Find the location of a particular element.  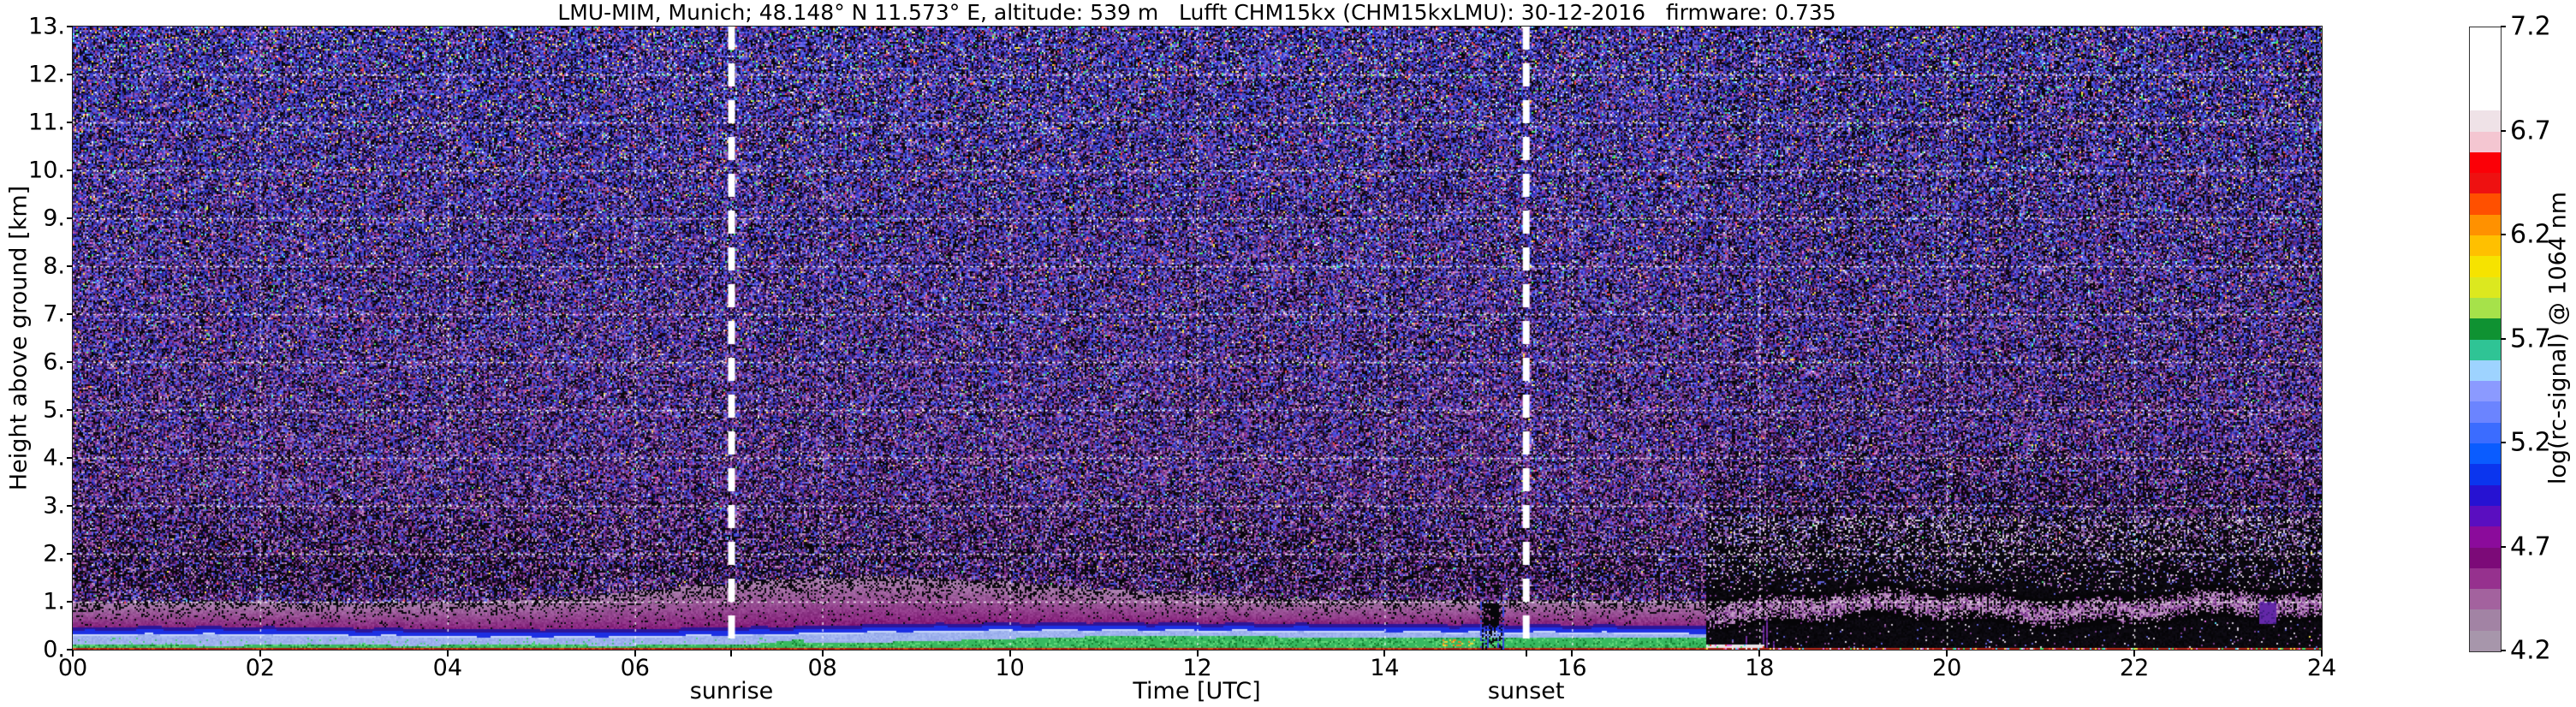

y-tick-label: 5. is located at coordinates (54, 410).